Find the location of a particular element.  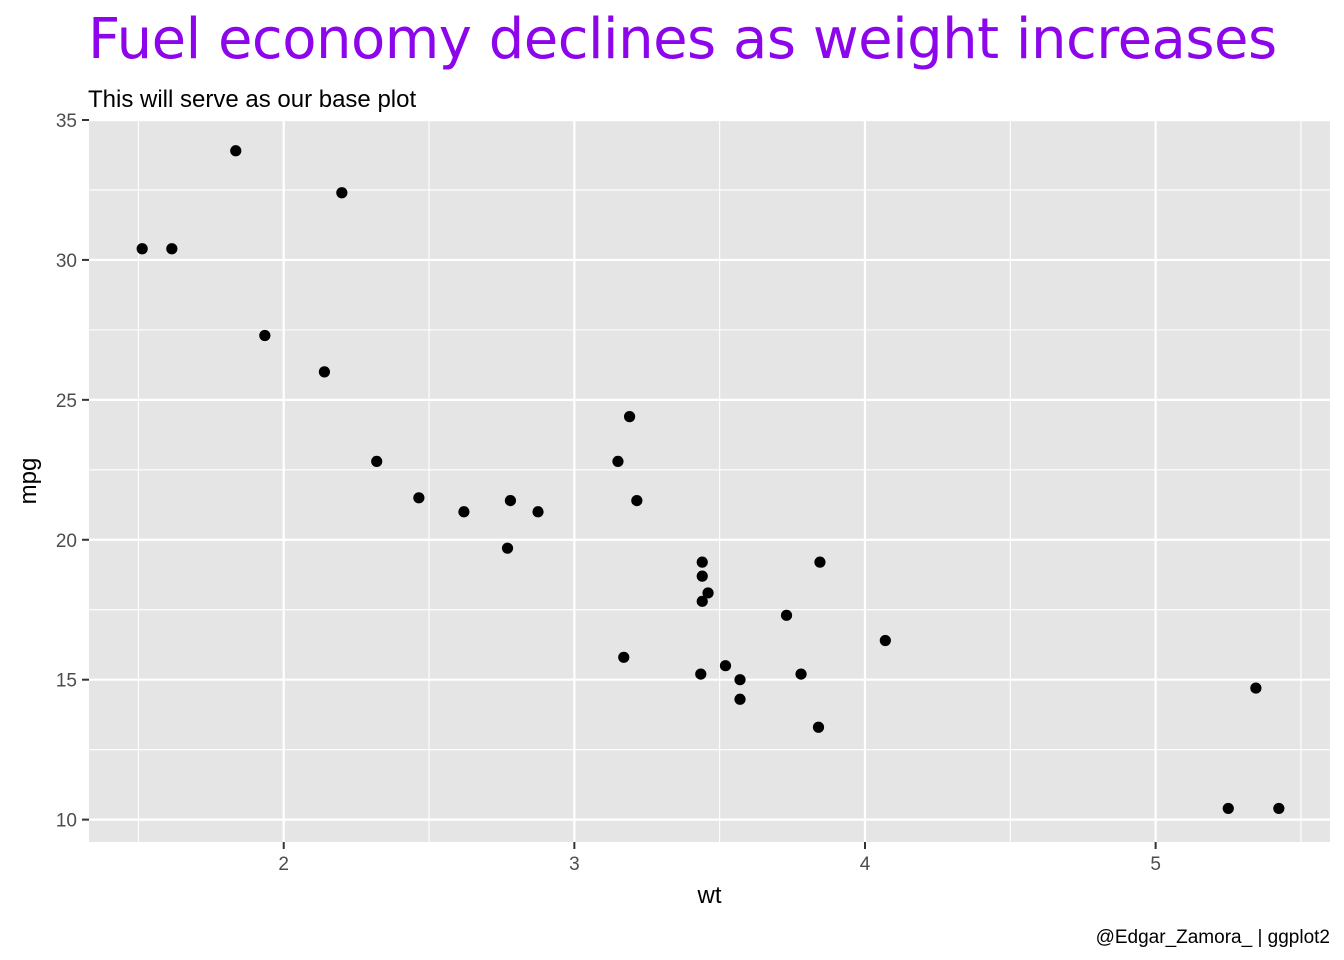

y-axis: 10 15 20 25 30 35 is located at coordinates (72, 471).